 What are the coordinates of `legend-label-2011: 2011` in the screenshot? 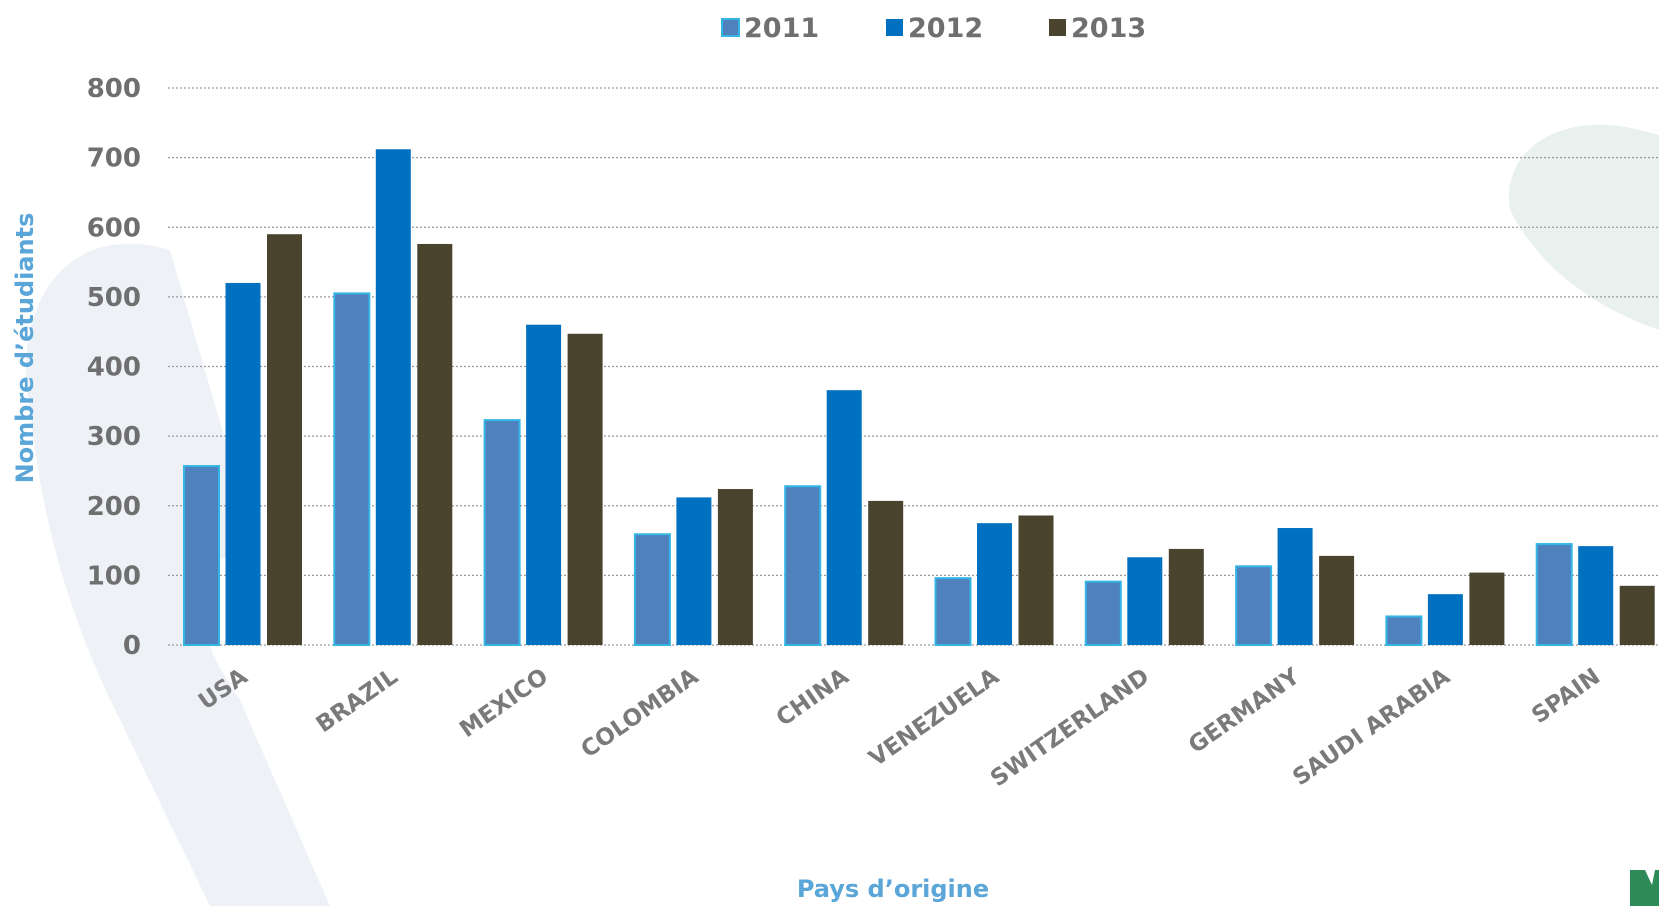 It's located at (781, 28).